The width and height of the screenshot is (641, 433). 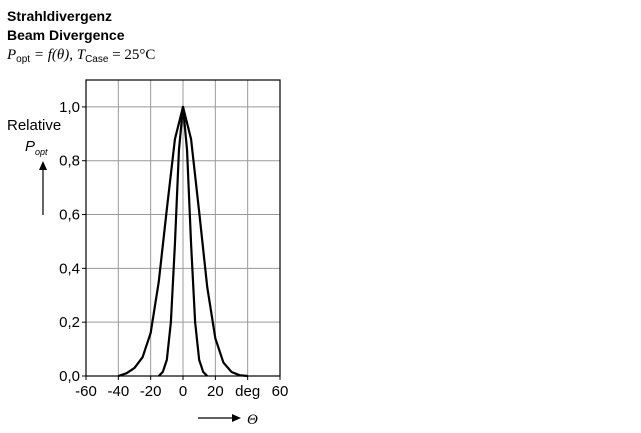 I want to click on y-tick-label: 0,4, so click(x=69, y=268).